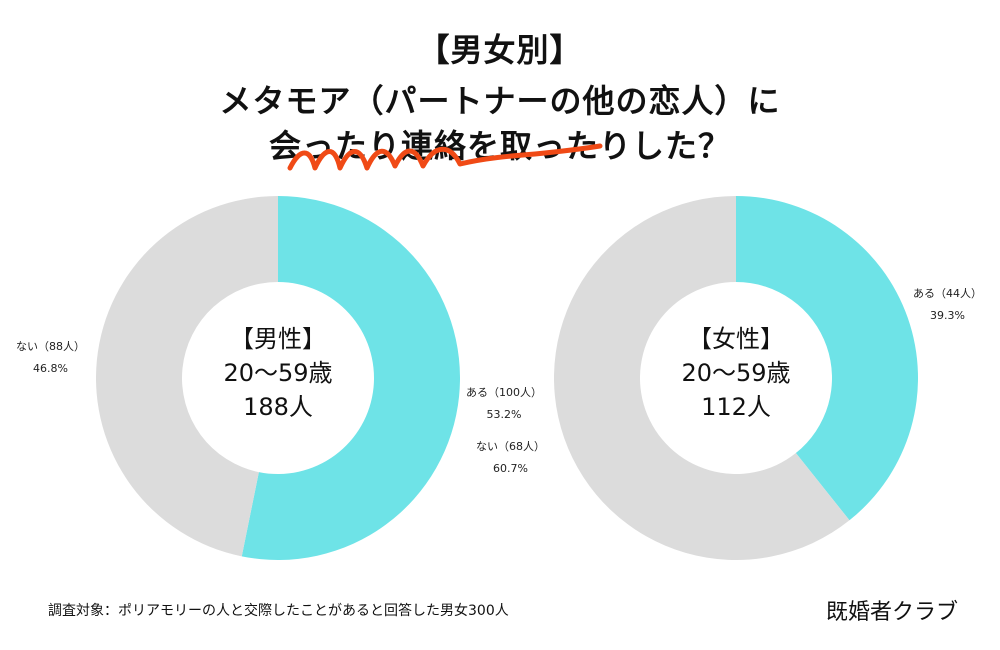 Image resolution: width=1000 pixels, height=650 pixels. I want to click on female-no-label-percent: 60.7%, so click(510, 468).